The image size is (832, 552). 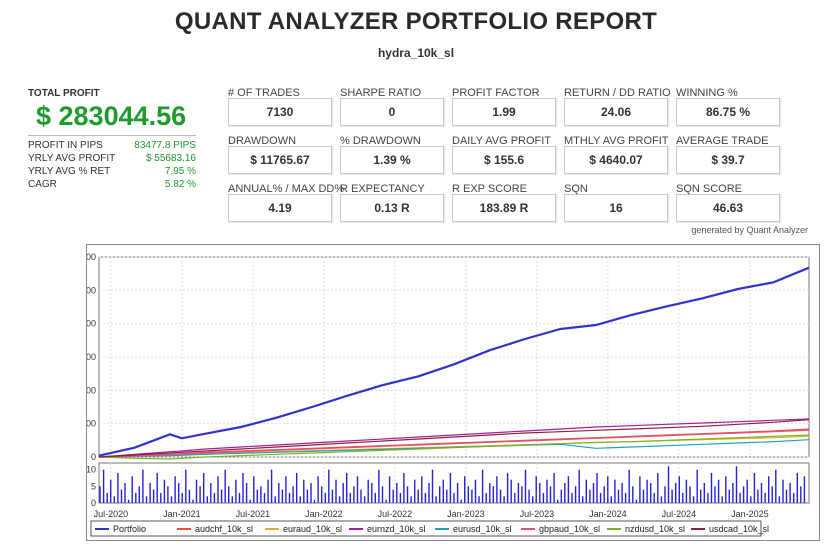 What do you see at coordinates (182, 514) in the screenshot?
I see `x-tick-label: Jan-2021` at bounding box center [182, 514].